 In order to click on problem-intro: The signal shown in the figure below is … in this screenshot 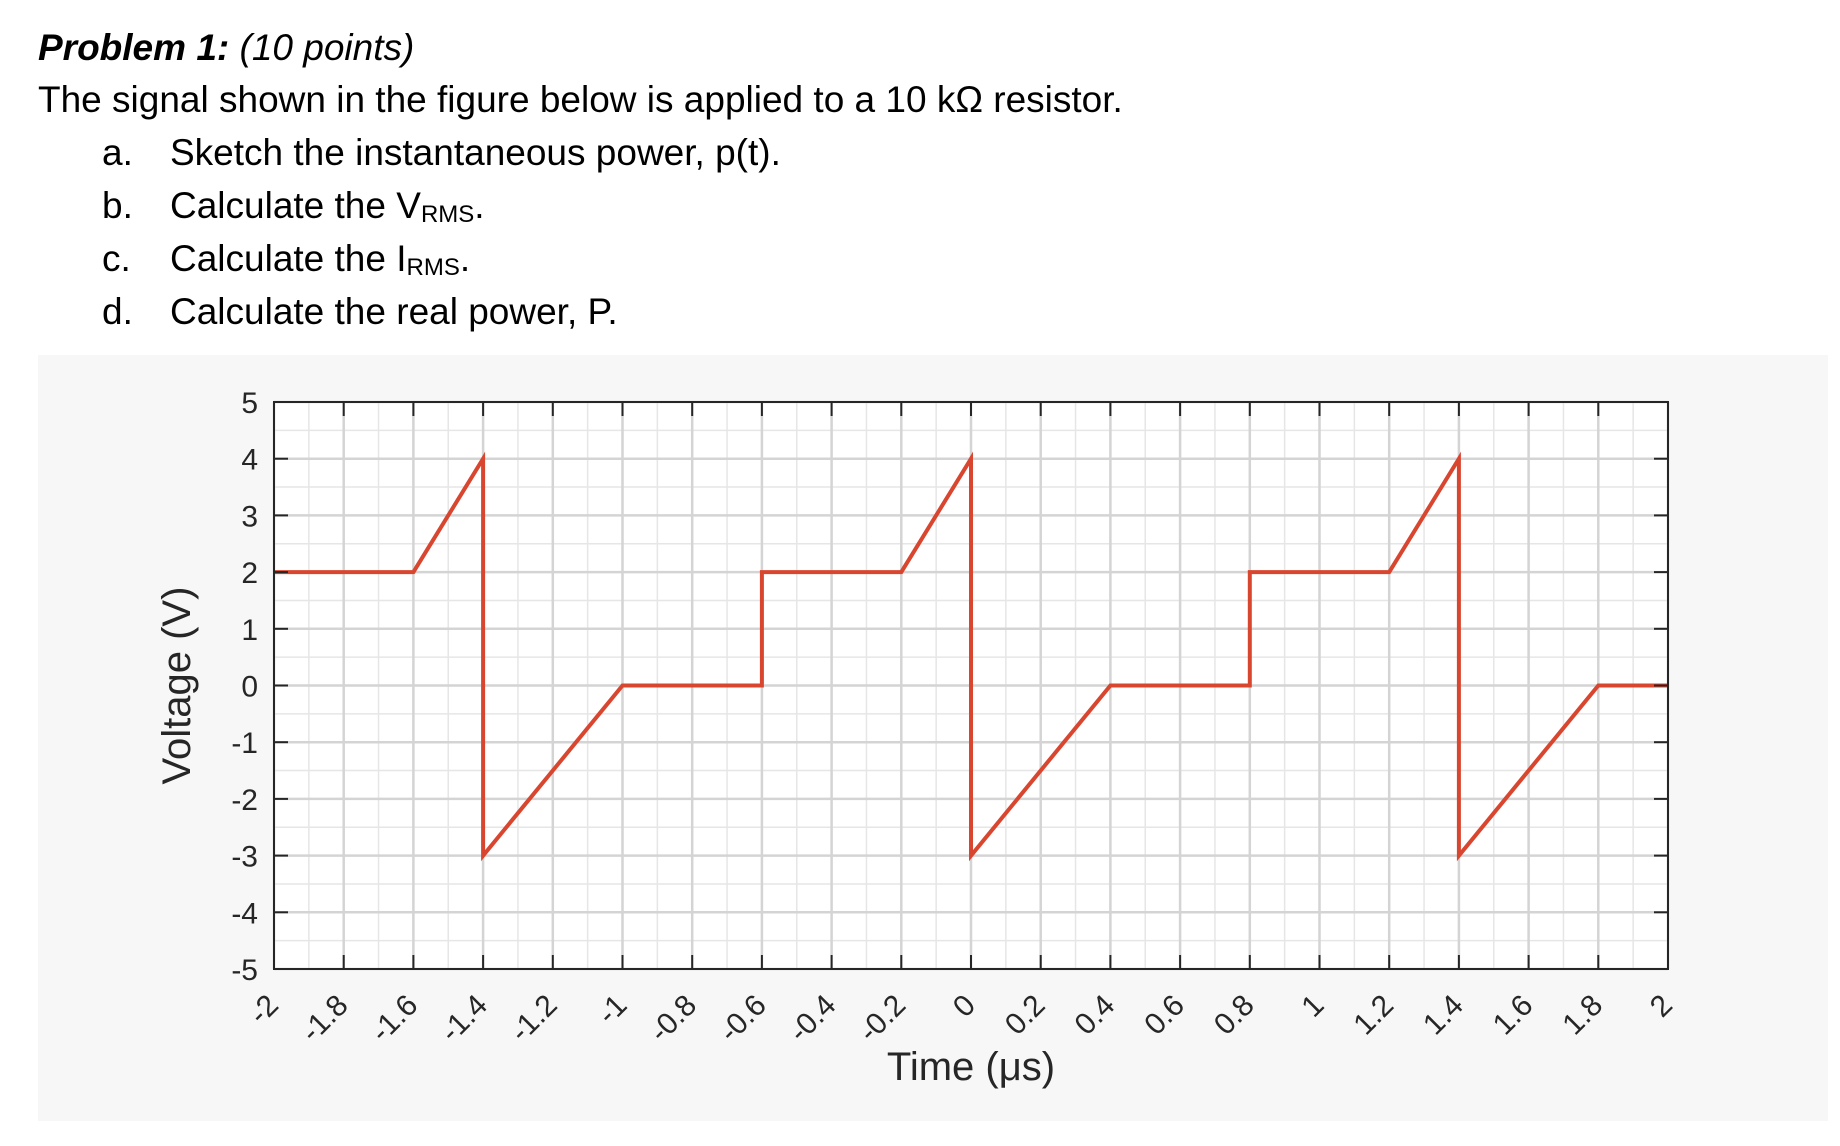, I will do `click(580, 99)`.